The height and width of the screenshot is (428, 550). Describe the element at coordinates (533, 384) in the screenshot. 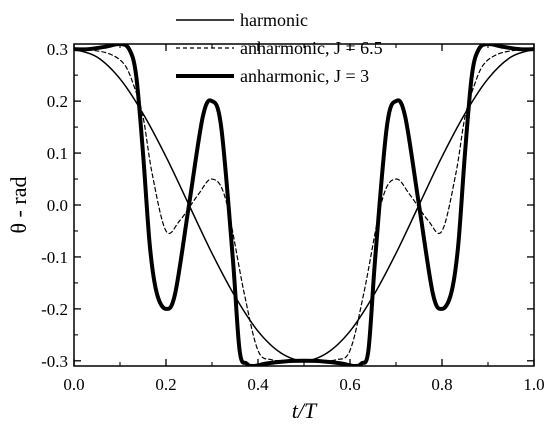

I see `x-tick-label: 1.0` at that location.